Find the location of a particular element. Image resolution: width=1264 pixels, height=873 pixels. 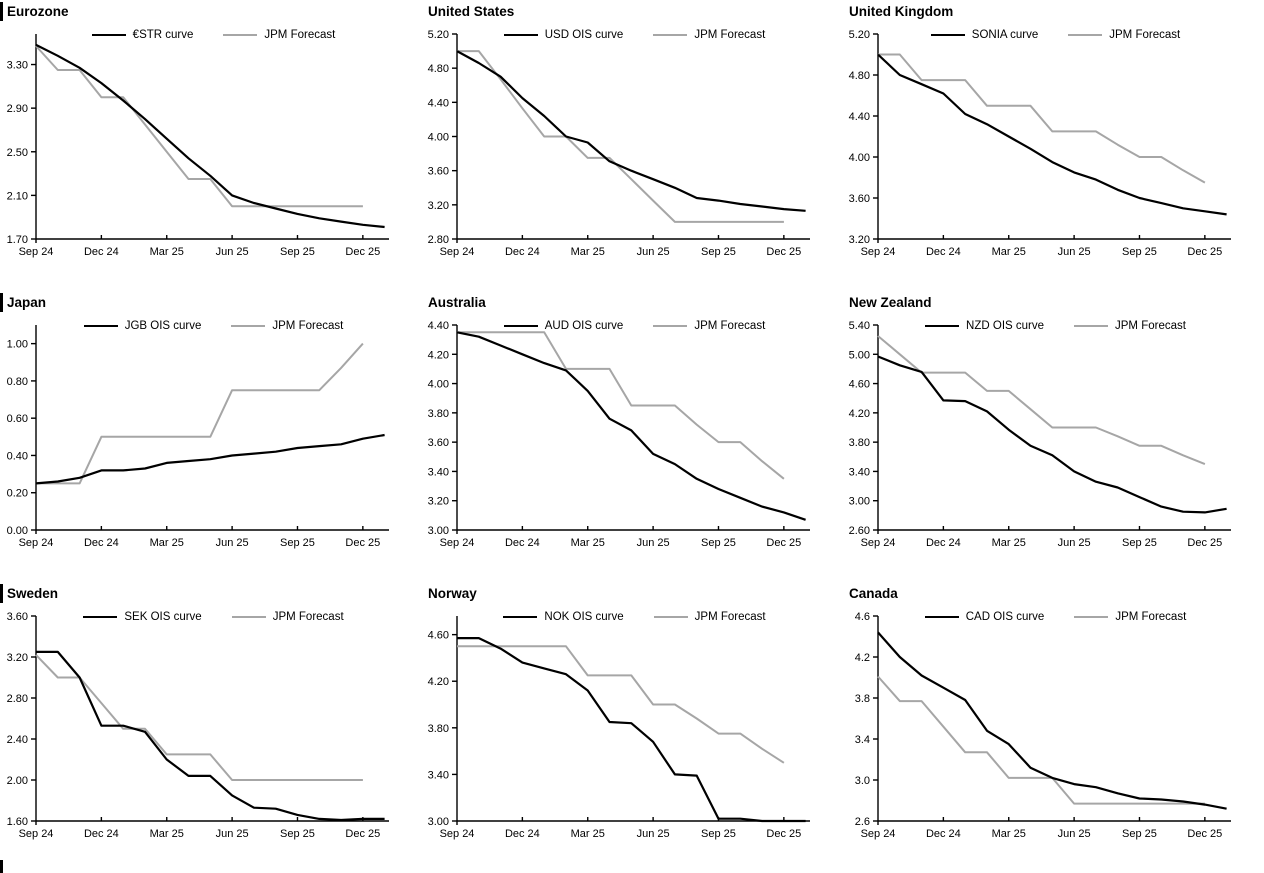

svg-text: 2.10 is located at coordinates (17, 196).